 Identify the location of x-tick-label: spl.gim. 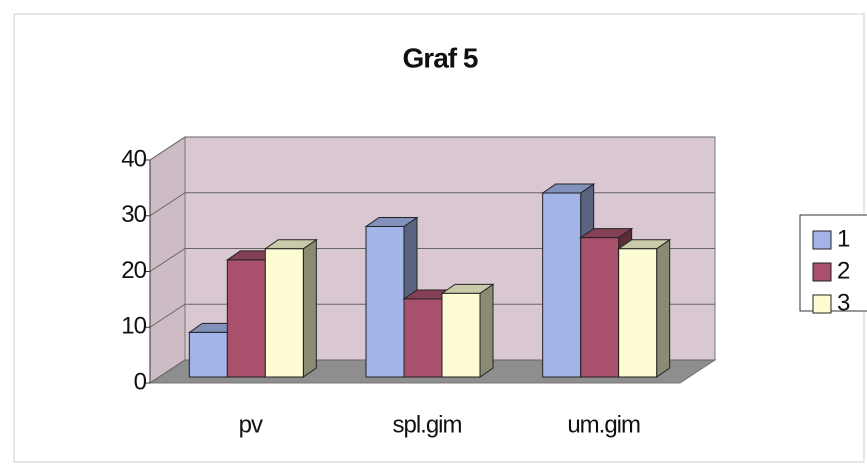
(426, 424).